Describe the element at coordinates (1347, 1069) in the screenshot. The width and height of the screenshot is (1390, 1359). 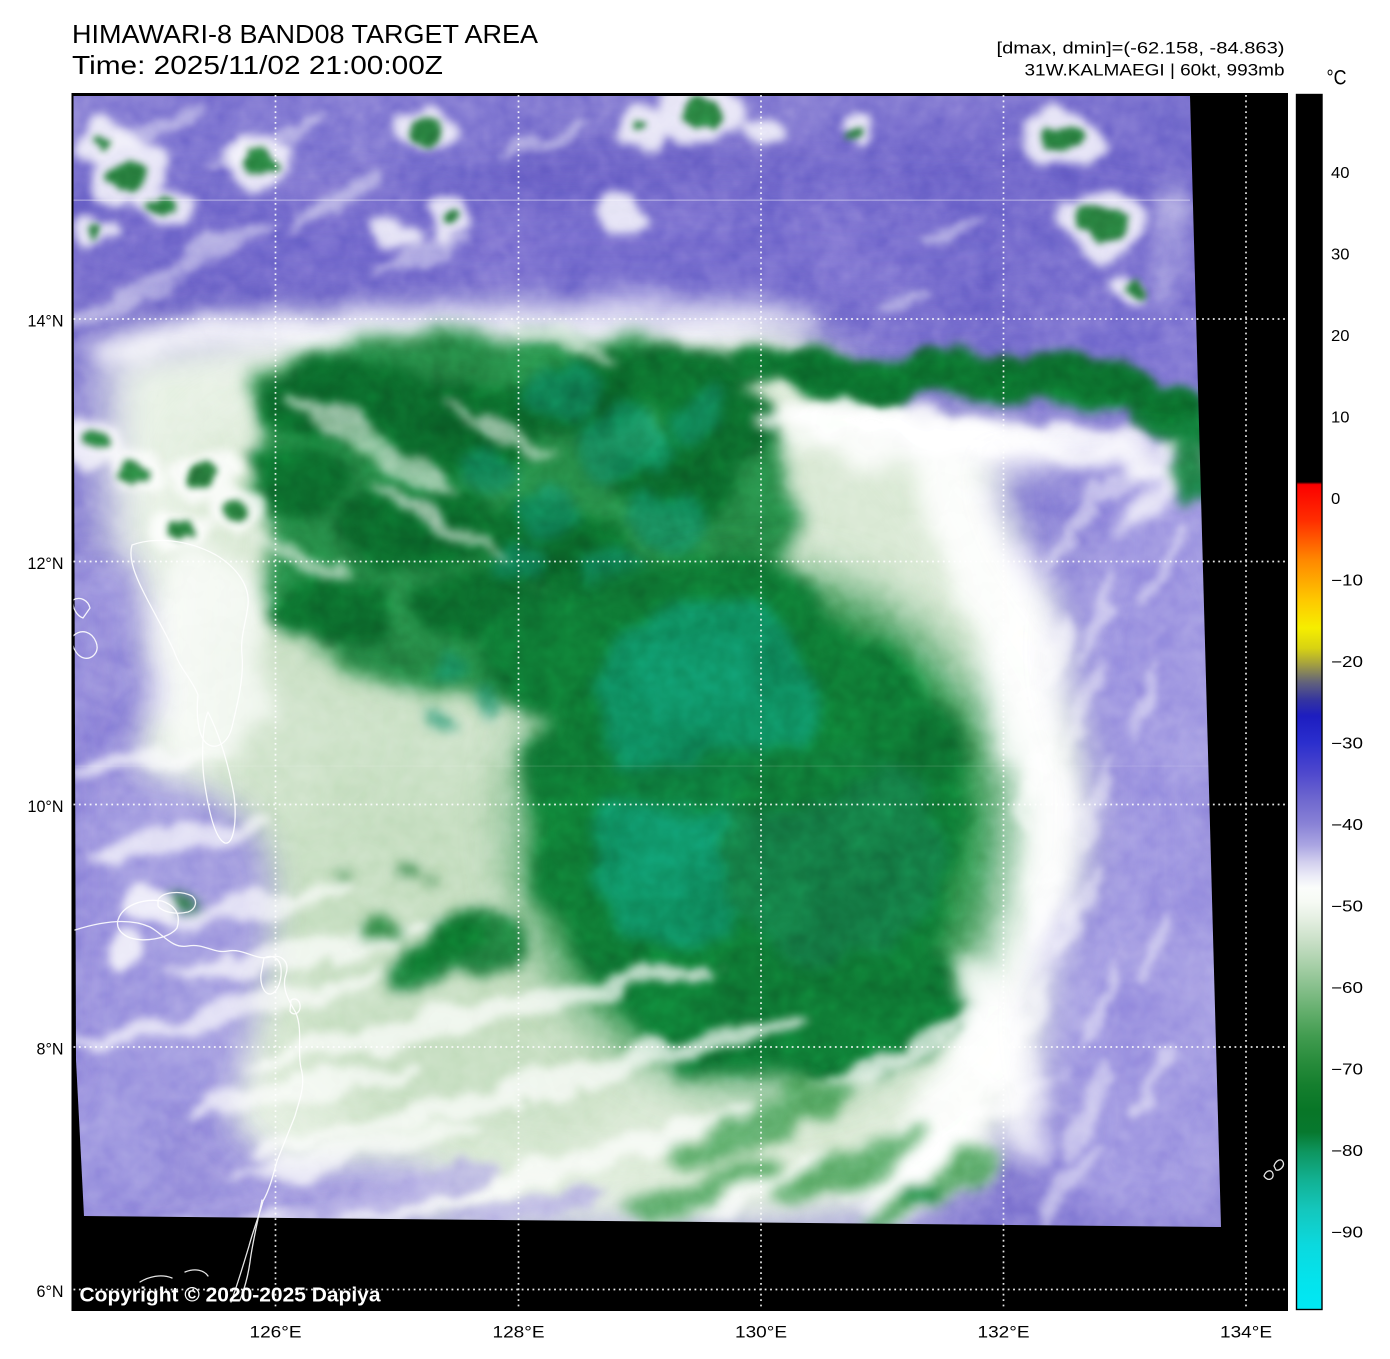
I see `svg-text: −70` at that location.